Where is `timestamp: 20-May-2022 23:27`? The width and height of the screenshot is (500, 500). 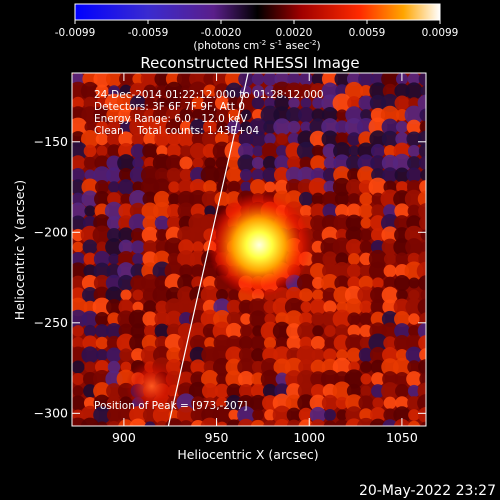
timestamp: 20-May-2022 23:27 is located at coordinates (427, 491).